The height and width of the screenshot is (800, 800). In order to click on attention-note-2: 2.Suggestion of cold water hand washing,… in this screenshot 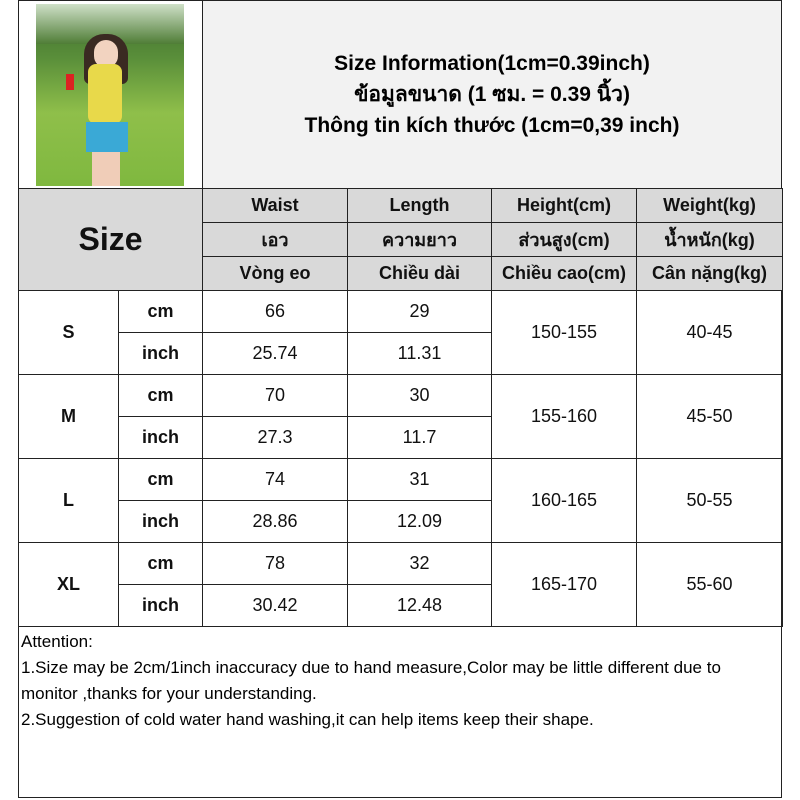, I will do `click(307, 719)`.